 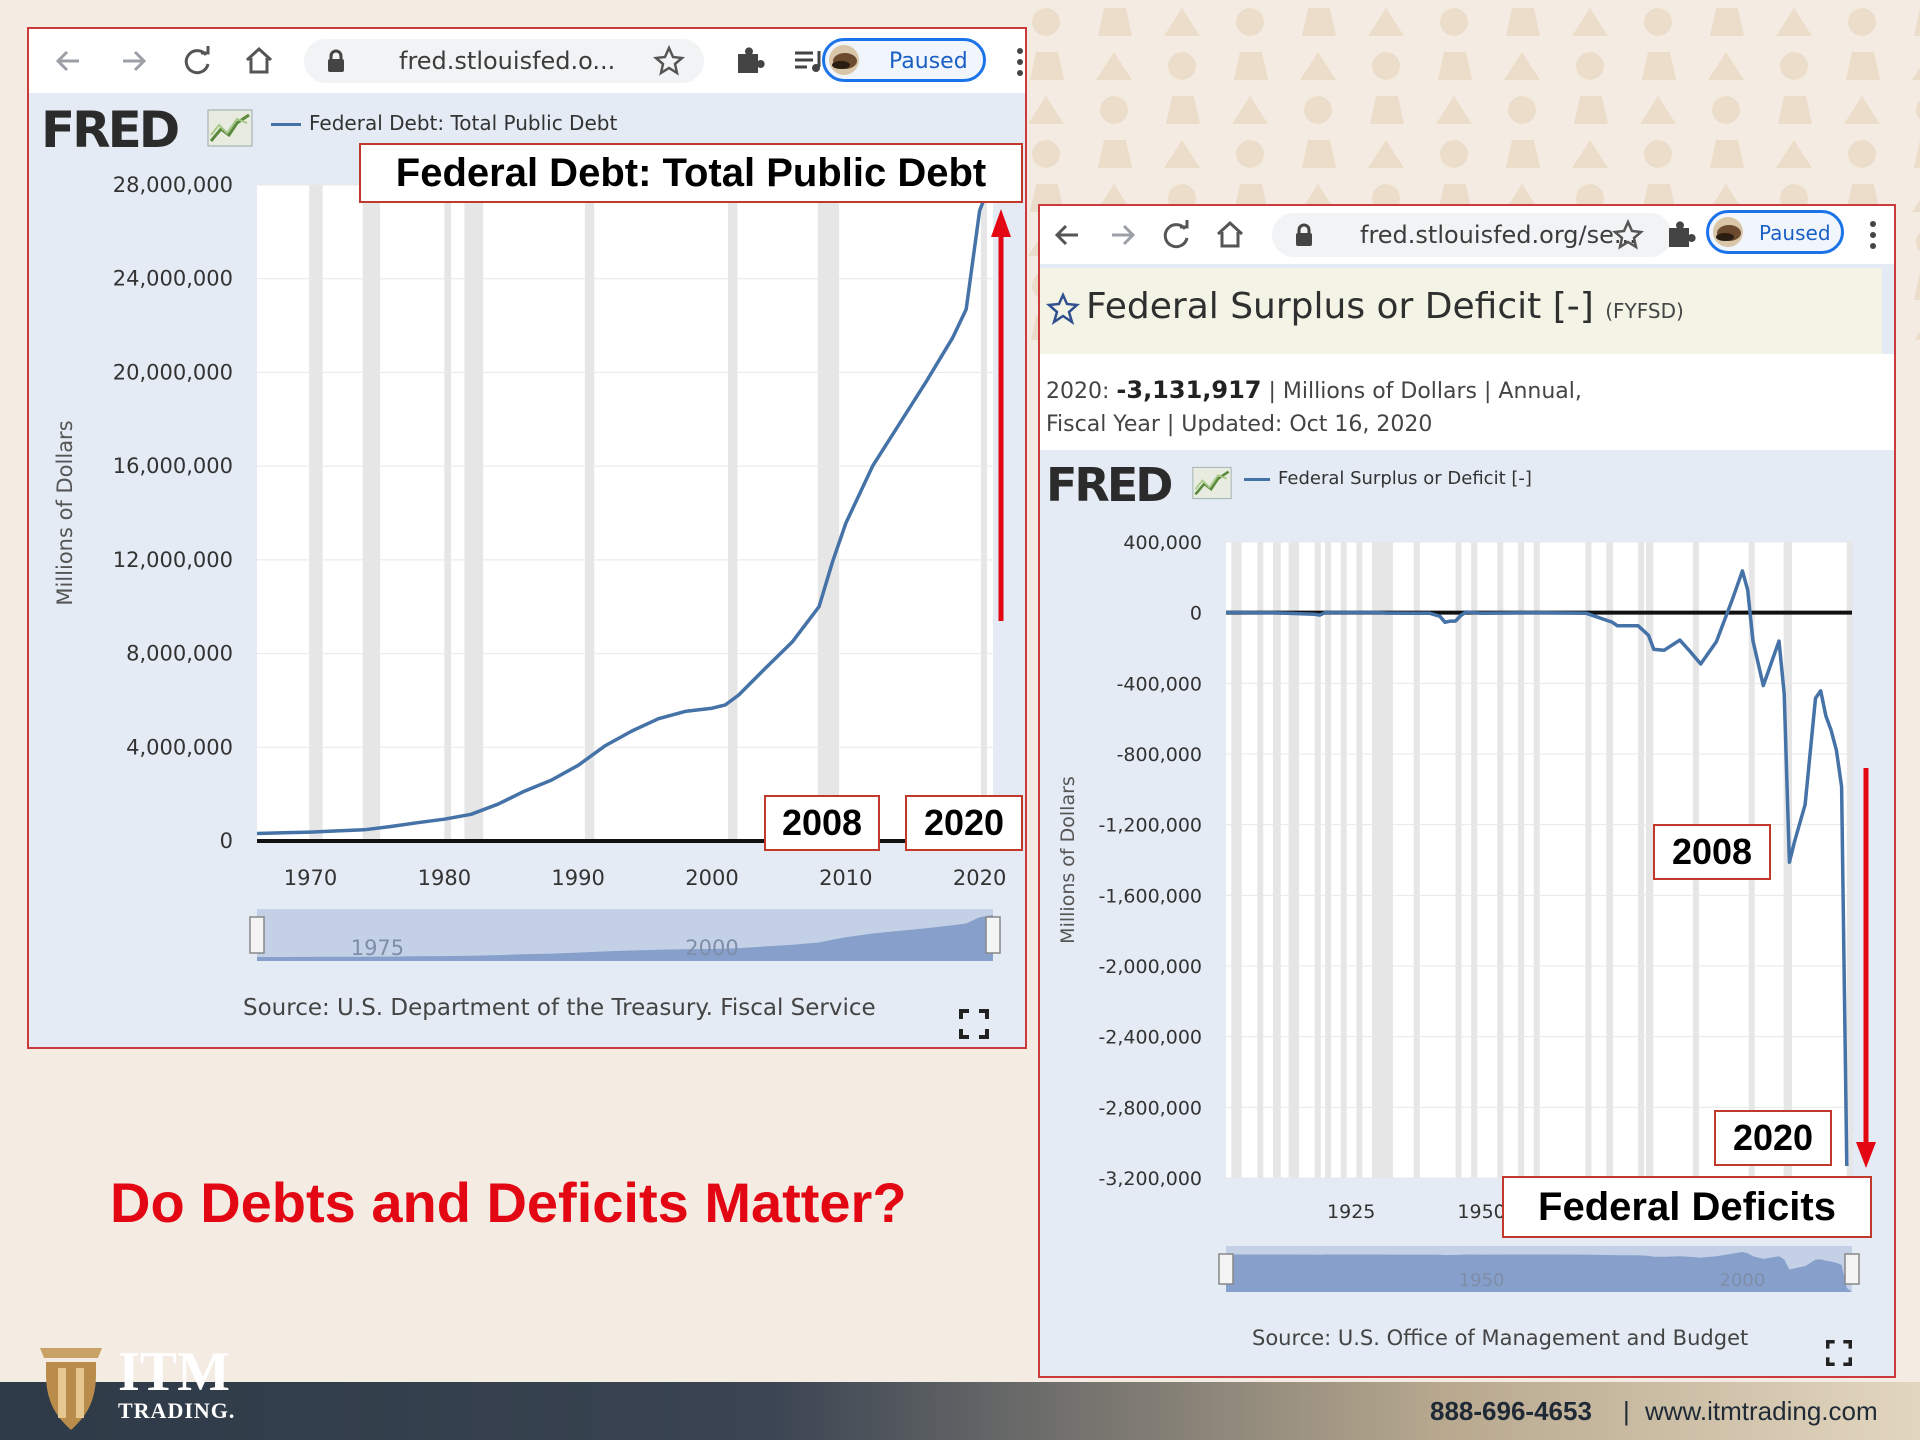 I want to click on y-tick-label: -2,000,000, so click(x=1150, y=967).